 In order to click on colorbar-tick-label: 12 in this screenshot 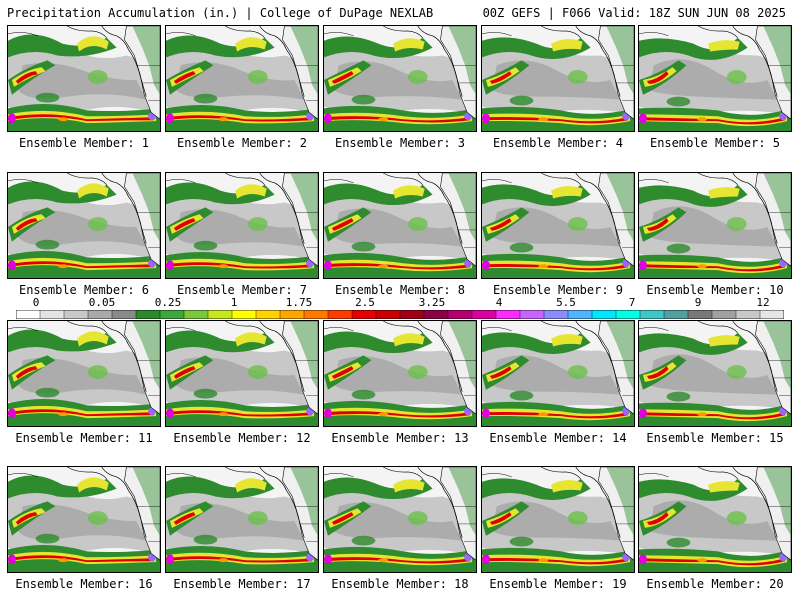, I will do `click(763, 302)`.